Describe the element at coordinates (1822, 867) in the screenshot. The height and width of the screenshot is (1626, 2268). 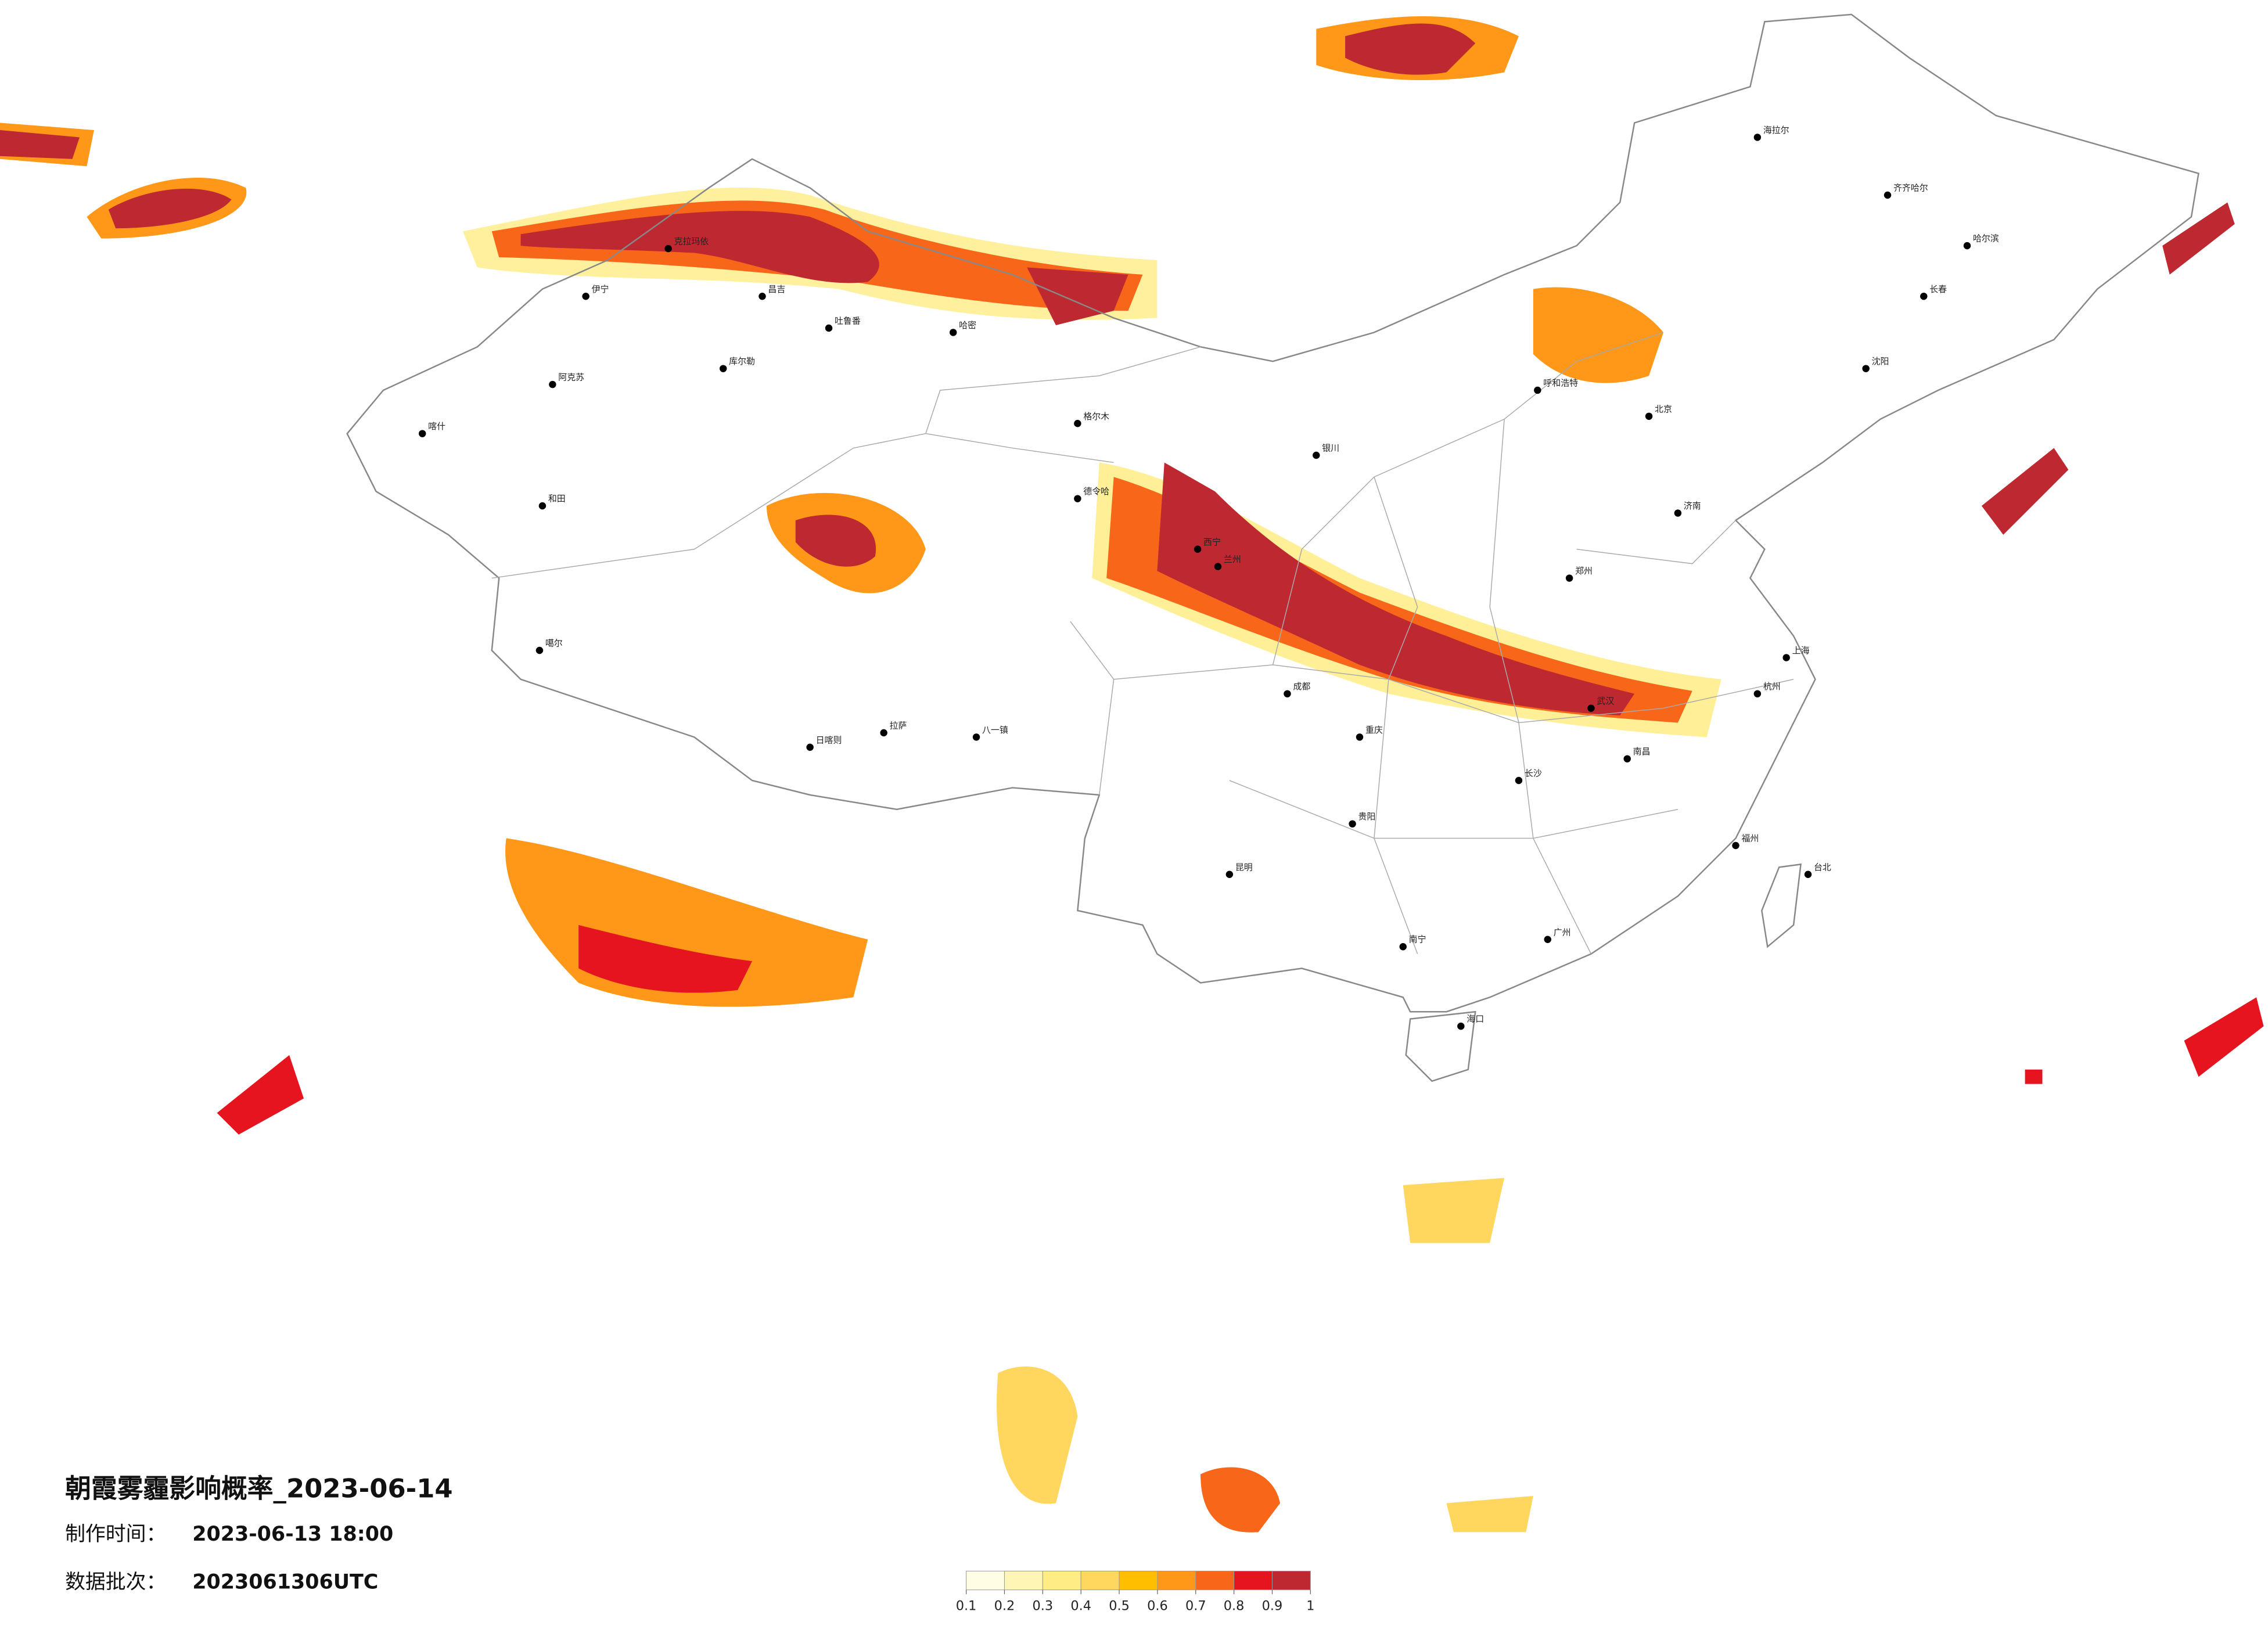
I see `city-label: 台北` at that location.